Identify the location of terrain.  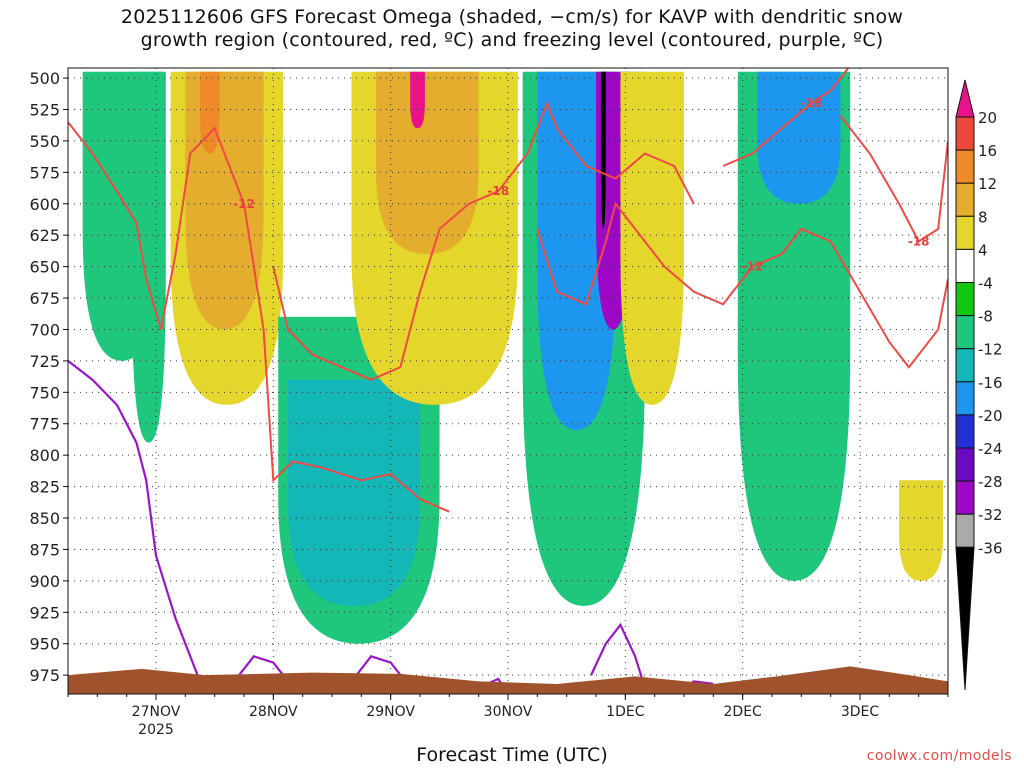
(508, 680).